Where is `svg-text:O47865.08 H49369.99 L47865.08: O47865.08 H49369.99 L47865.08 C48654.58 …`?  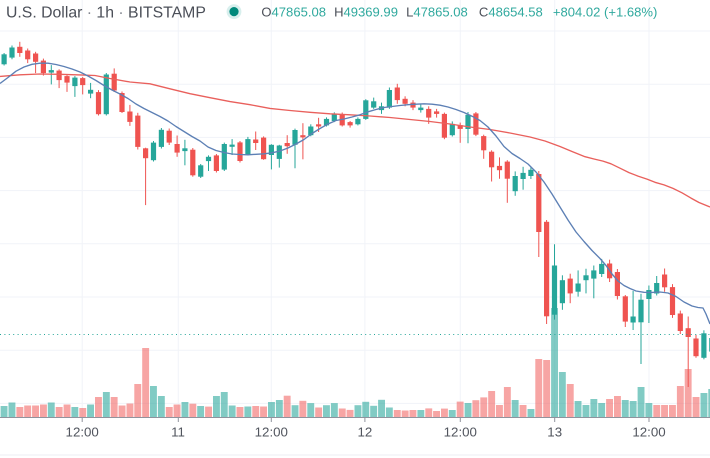
svg-text:O47865.08 H49369.99 L47865.08: O47865.08 H49369.99 L47865.08 C48654.58 … is located at coordinates (459, 12).